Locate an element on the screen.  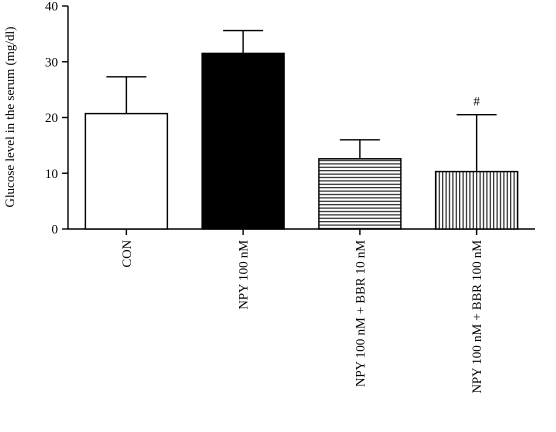
y-tick-label: 0 is located at coordinates (55, 229).